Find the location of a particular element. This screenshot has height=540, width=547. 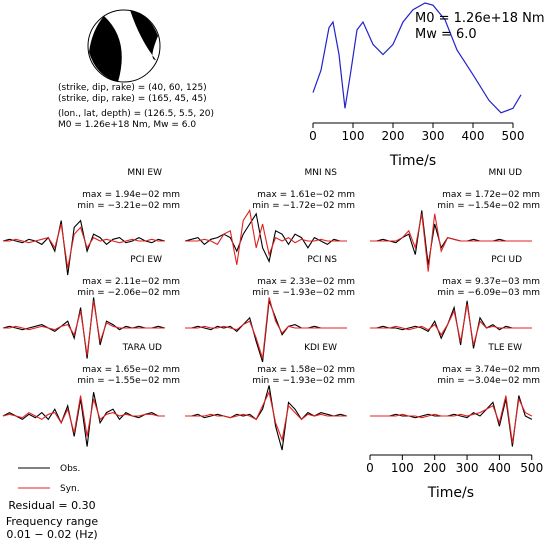

min-label: min = −2.06e−02 mm is located at coordinates (128, 293).